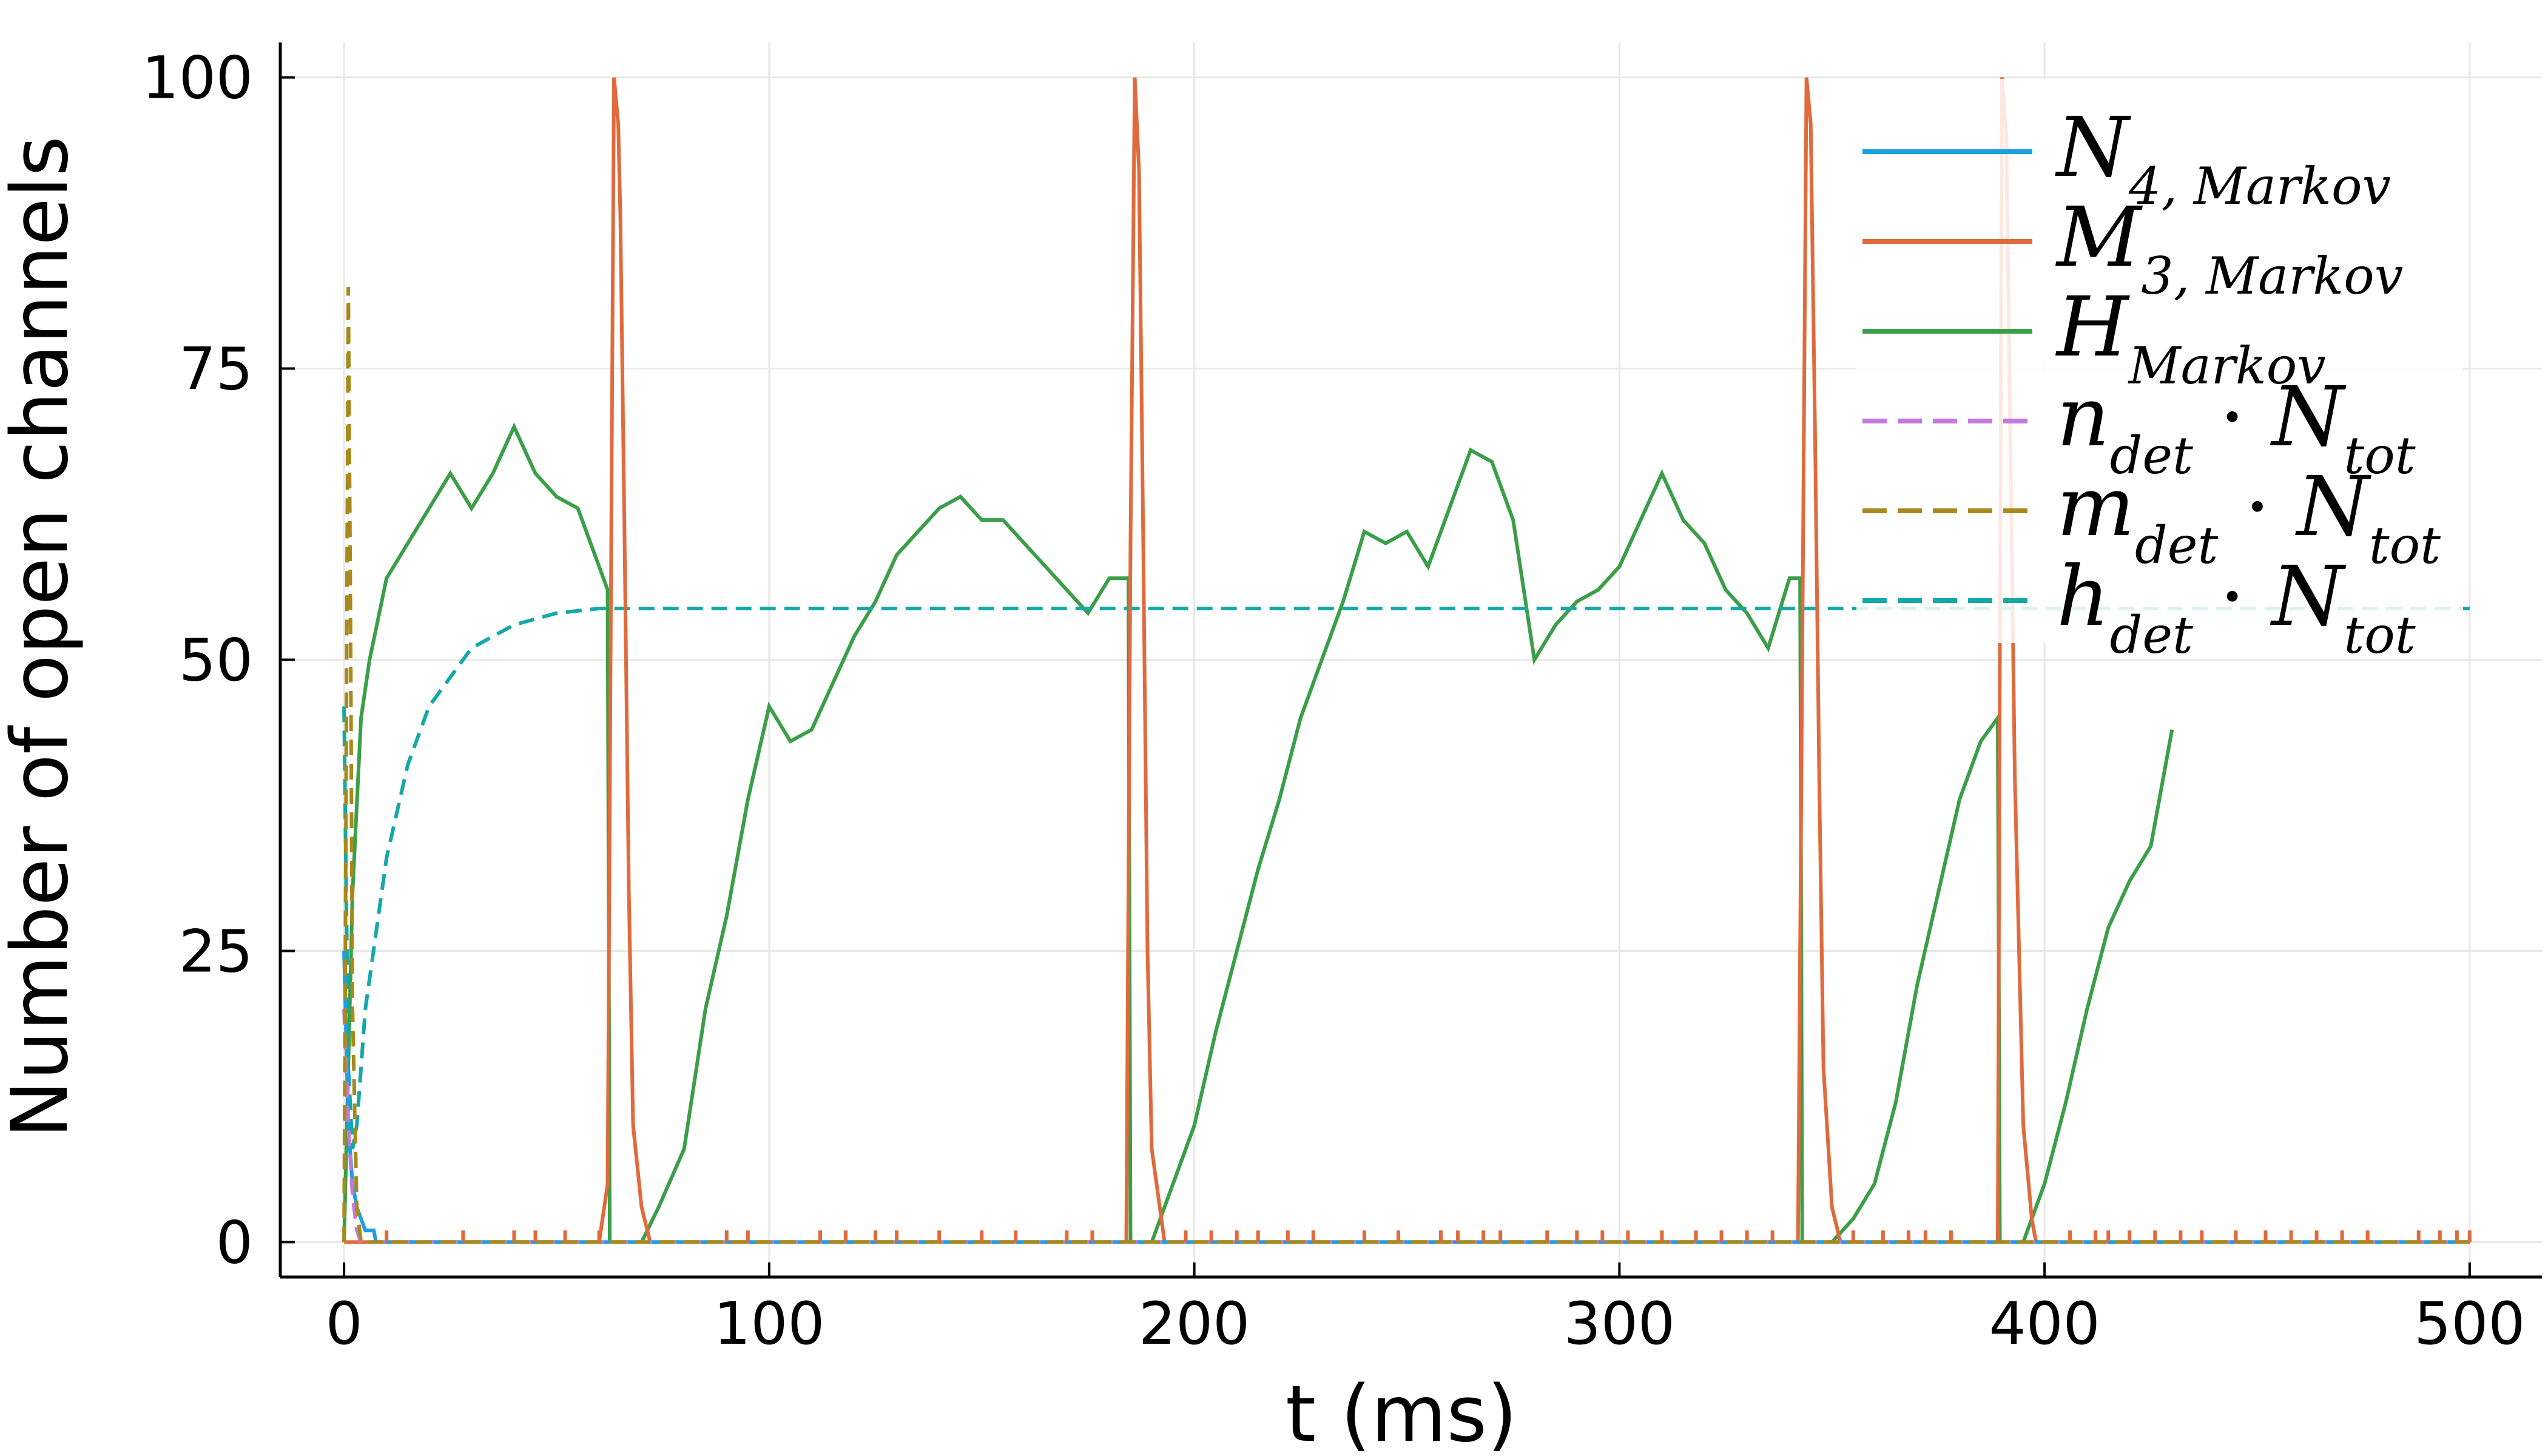 The width and height of the screenshot is (2548, 1456). Describe the element at coordinates (2229, 248) in the screenshot. I see `legend-label-M3: M3, Markov` at that location.